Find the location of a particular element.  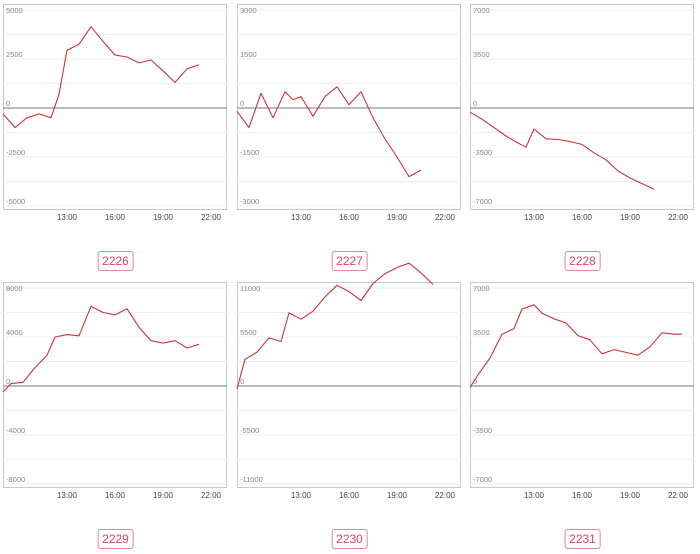

y-tick-label: 2500 is located at coordinates (14, 54).